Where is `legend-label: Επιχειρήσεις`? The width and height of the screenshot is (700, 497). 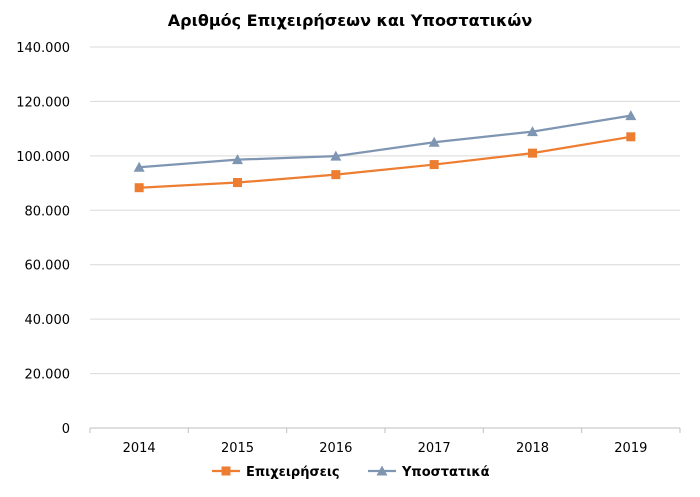 legend-label: Επιχειρήσεις is located at coordinates (293, 472).